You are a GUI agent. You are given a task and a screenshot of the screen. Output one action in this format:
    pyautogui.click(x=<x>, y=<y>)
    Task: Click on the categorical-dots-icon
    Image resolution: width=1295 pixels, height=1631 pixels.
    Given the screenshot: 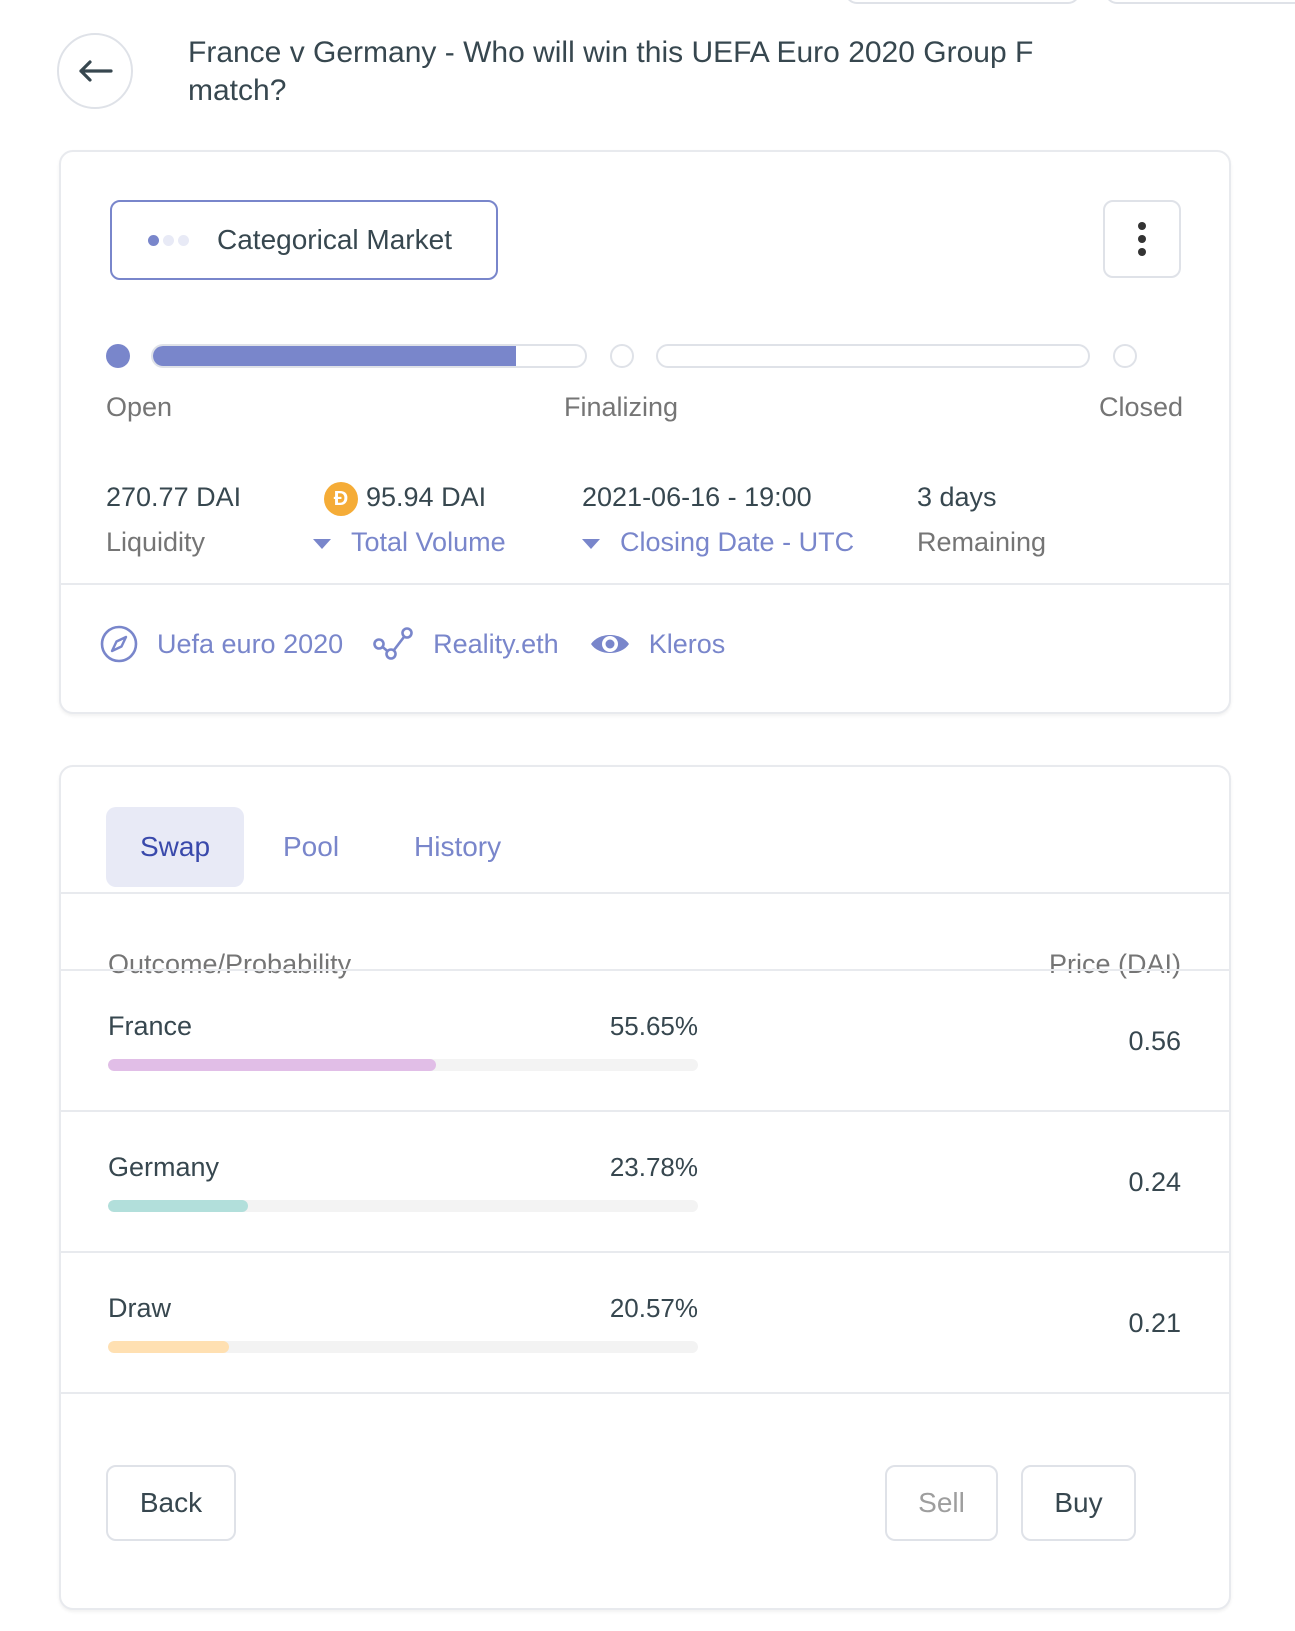 What is the action you would take?
    pyautogui.click(x=168, y=240)
    